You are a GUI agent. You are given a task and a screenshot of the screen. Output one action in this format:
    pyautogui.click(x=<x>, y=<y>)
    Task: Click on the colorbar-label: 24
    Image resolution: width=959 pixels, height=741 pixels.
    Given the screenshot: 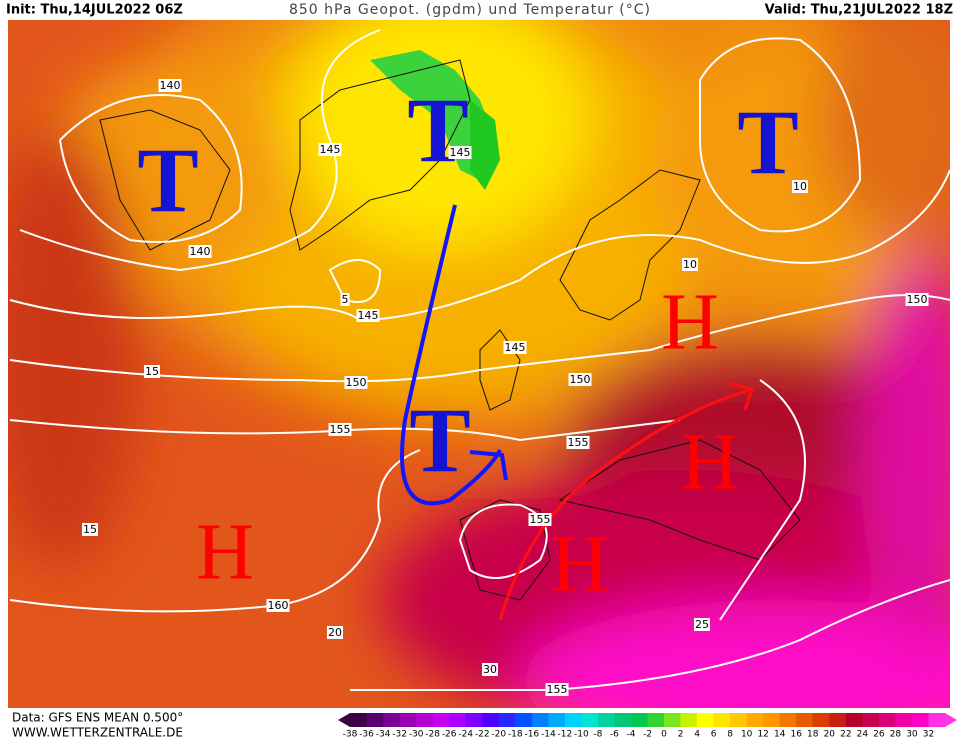 What is the action you would take?
    pyautogui.click(x=863, y=735)
    